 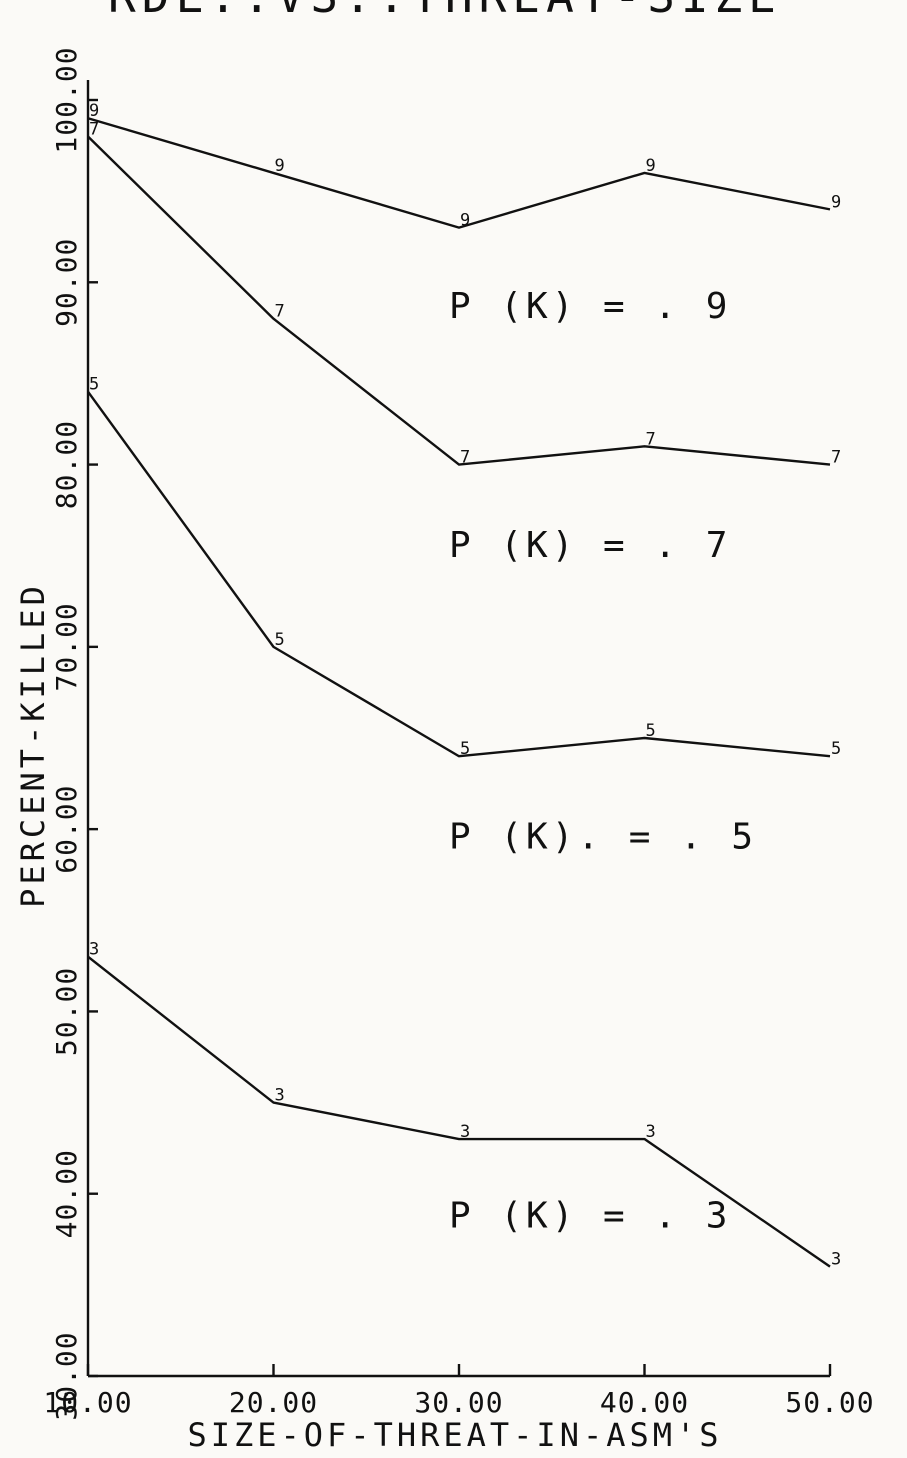 I want to click on y-tick-label: 30.00, so click(x=66, y=1375).